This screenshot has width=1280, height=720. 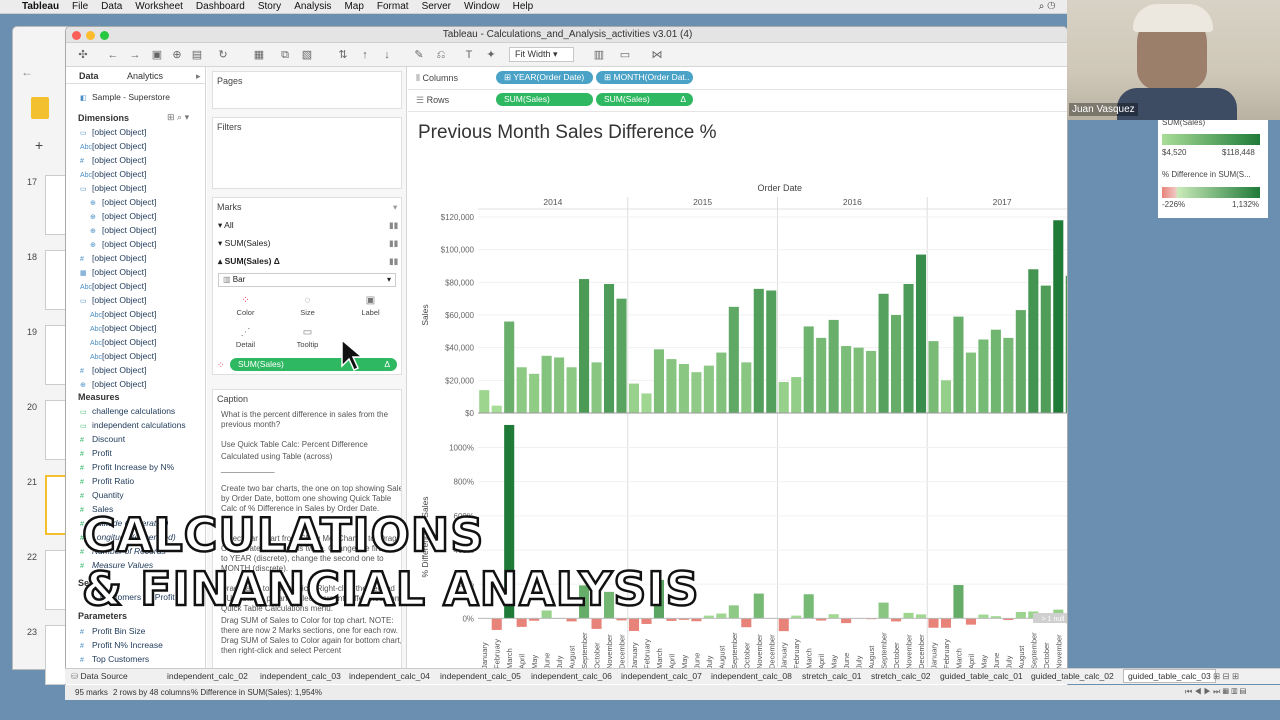 What do you see at coordinates (307, 55) in the screenshot?
I see `clear-icon: ▧` at bounding box center [307, 55].